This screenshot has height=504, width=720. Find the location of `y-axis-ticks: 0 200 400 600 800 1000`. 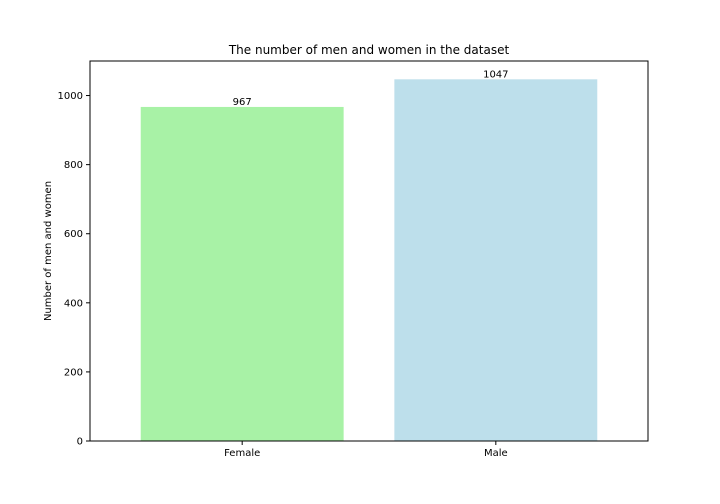

y-axis-ticks: 0 200 400 600 800 1000 is located at coordinates (74, 269).